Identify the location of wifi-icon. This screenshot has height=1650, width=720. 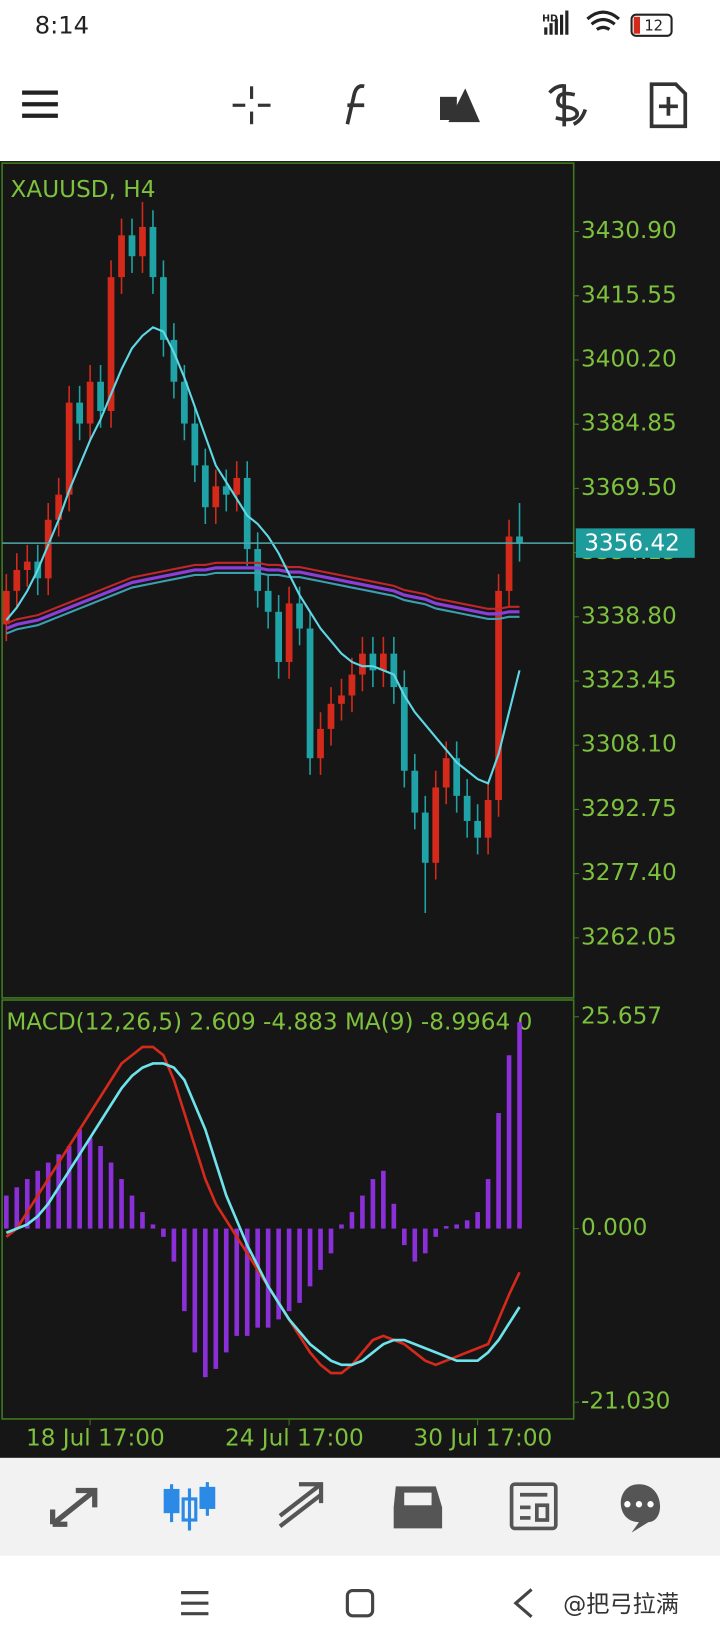
(603, 20).